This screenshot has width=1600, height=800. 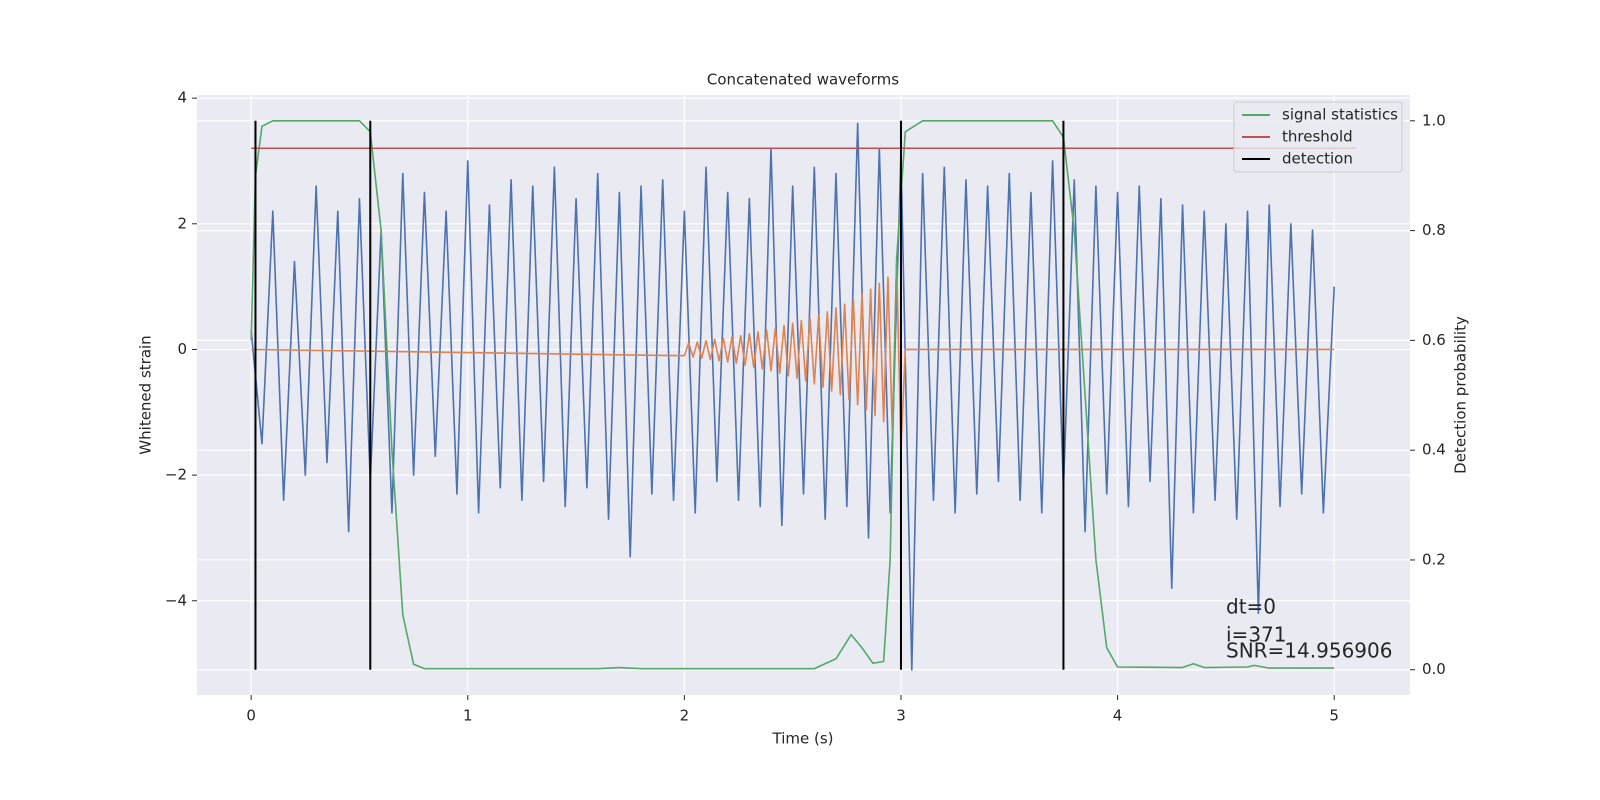 I want to click on y-tick-label: 0, so click(x=182, y=349).